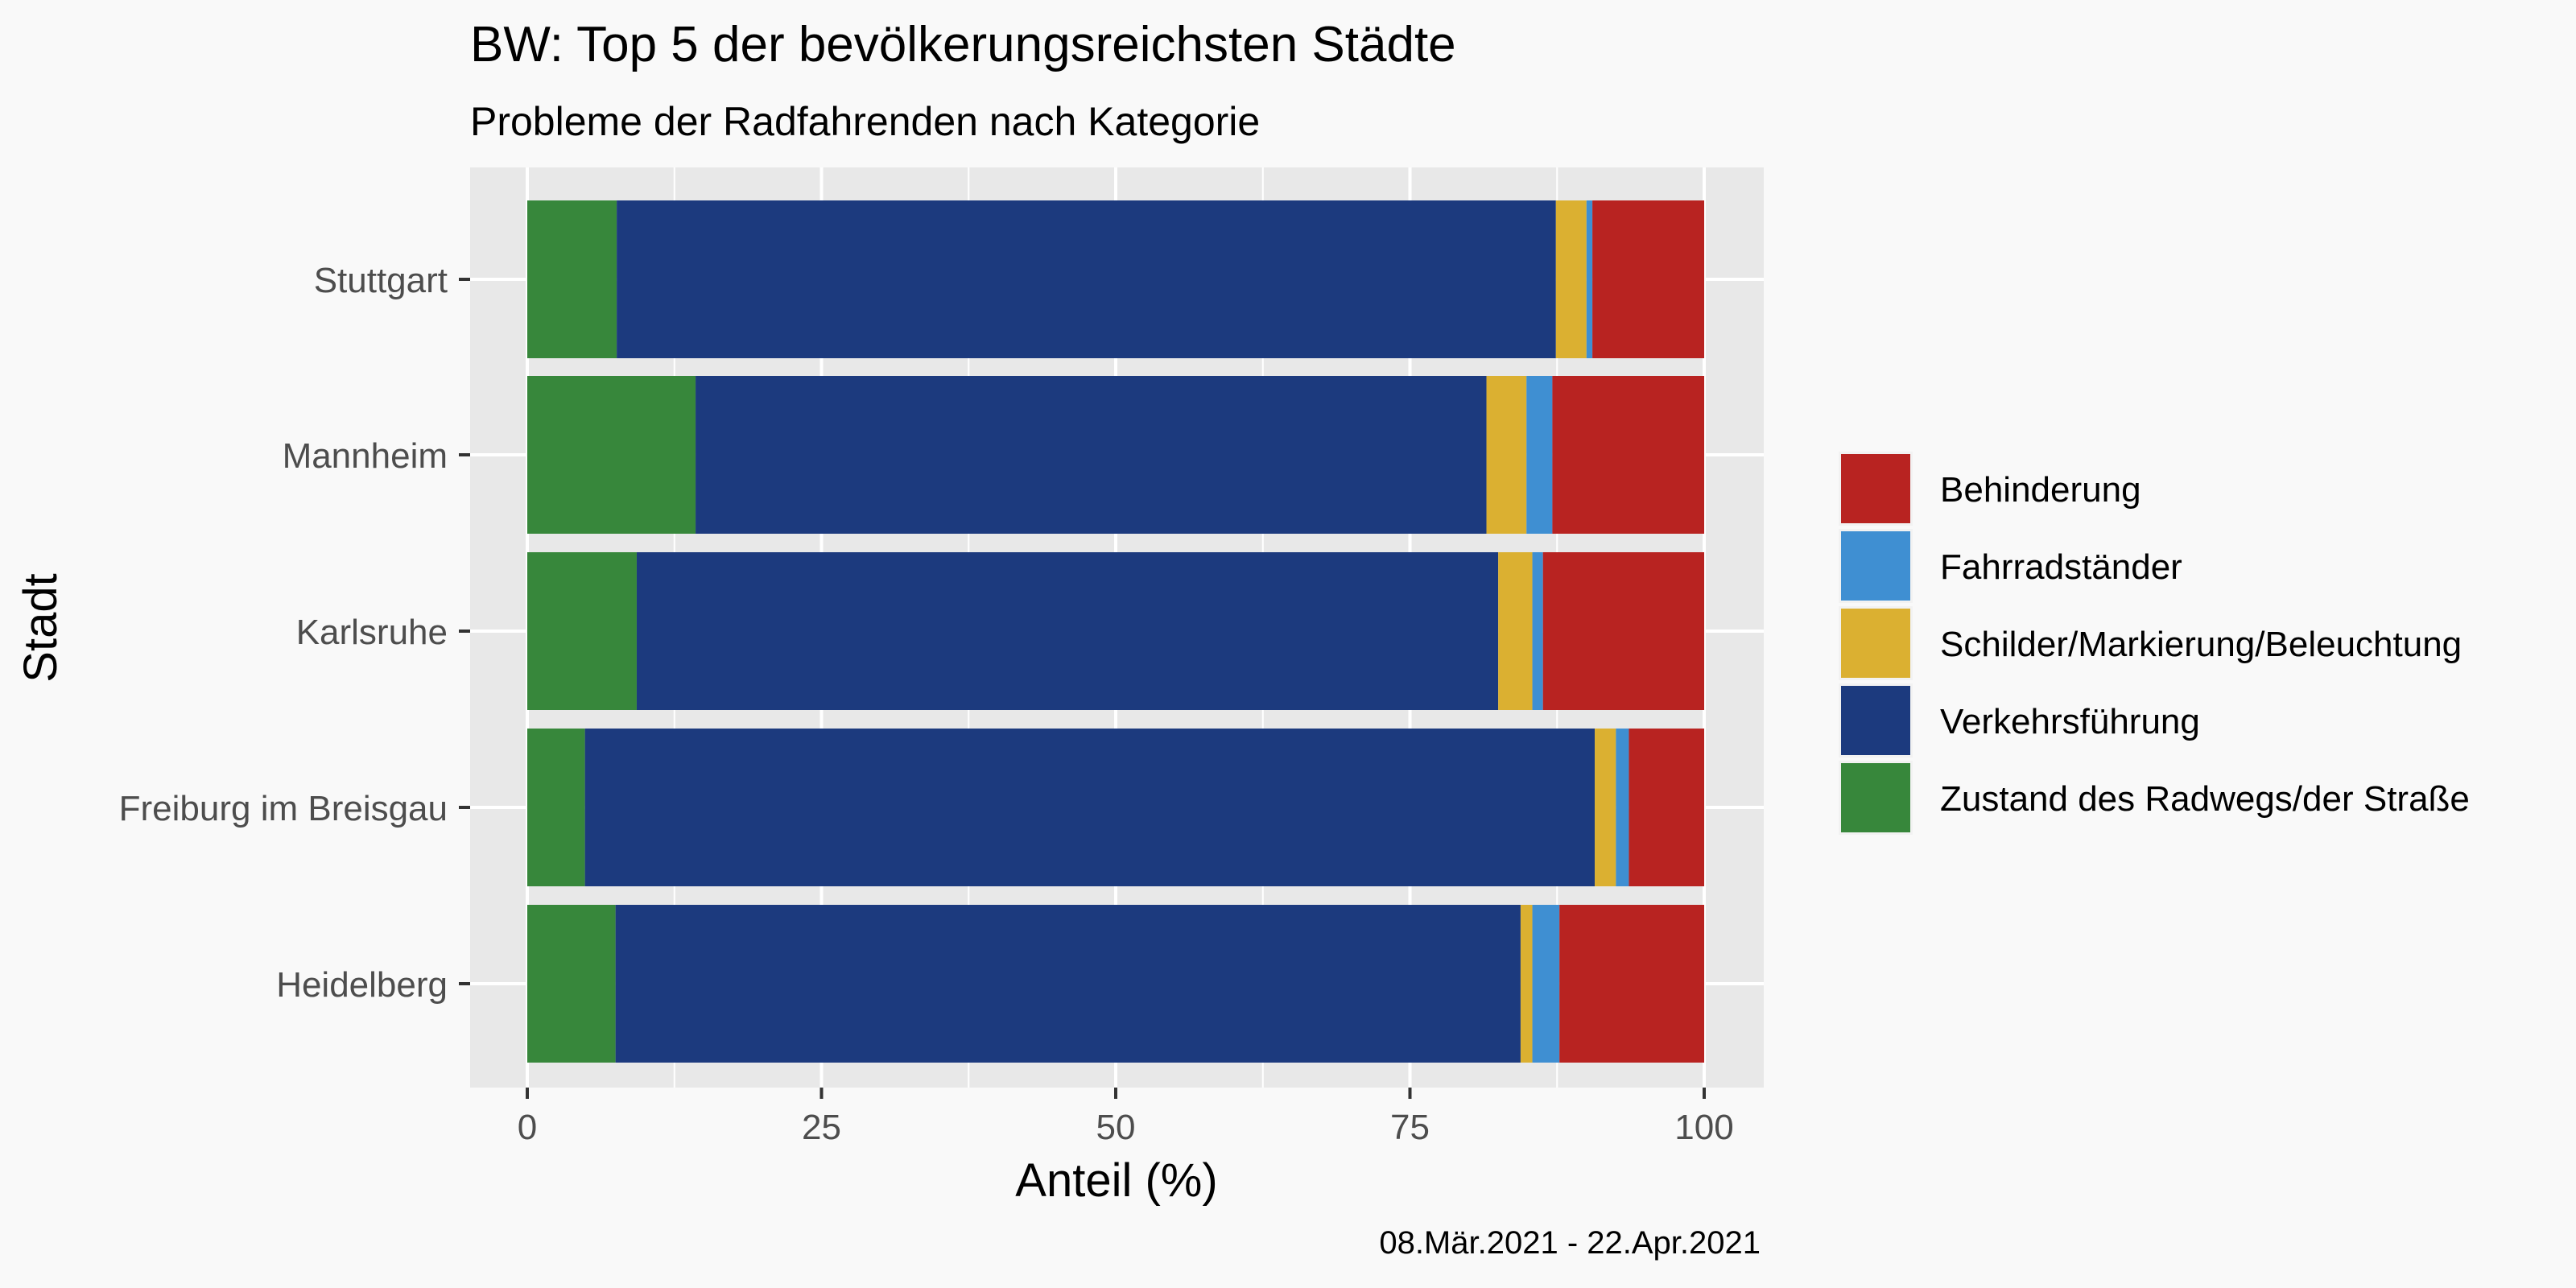  Describe the element at coordinates (1116, 1127) in the screenshot. I see `x-tick-label: 50` at that location.